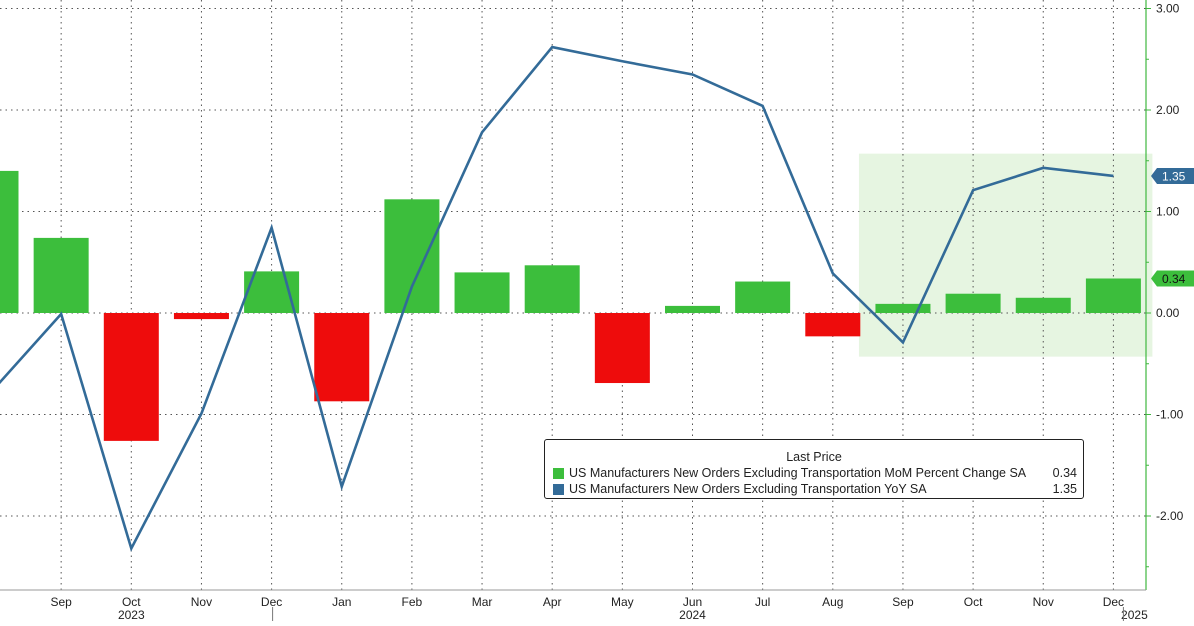 The image size is (1194, 626). What do you see at coordinates (131, 614) in the screenshot?
I see `year-label: 2023` at bounding box center [131, 614].